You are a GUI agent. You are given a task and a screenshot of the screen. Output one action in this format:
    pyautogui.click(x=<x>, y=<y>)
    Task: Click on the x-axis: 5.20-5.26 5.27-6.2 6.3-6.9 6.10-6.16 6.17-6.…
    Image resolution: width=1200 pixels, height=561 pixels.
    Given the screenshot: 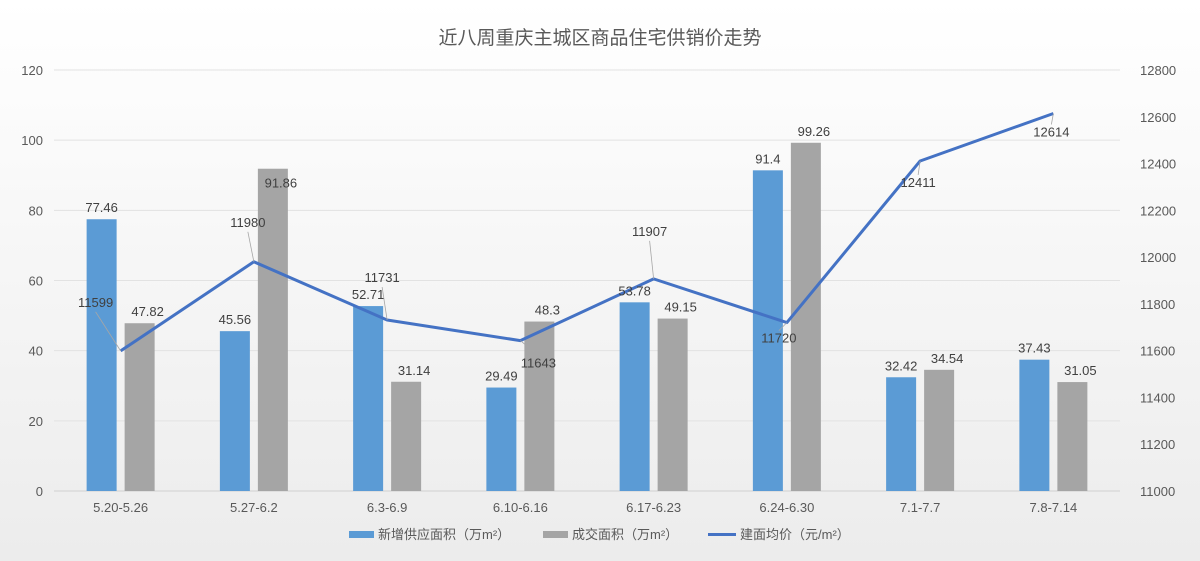 What is the action you would take?
    pyautogui.click(x=585, y=507)
    